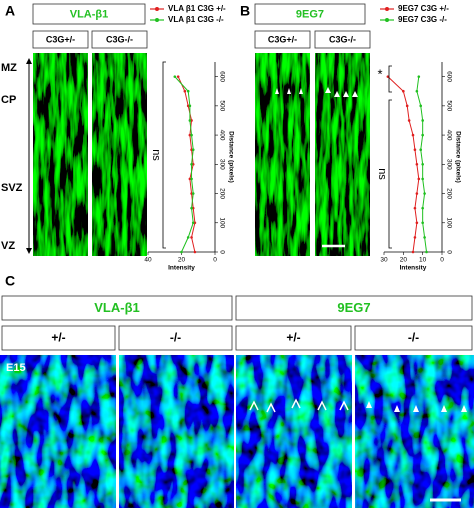  Describe the element at coordinates (221, 76) in the screenshot. I see `x-tick-label: 600` at that location.